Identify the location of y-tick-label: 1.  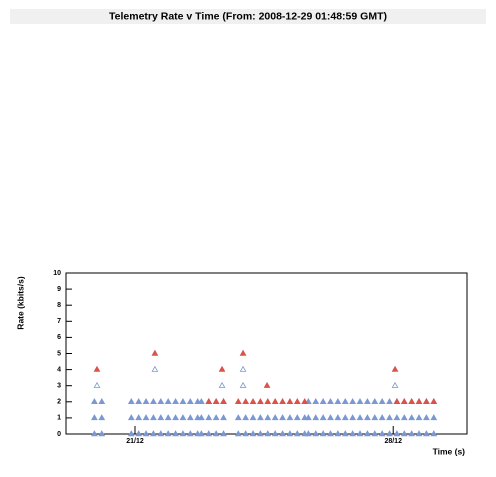
(59, 418).